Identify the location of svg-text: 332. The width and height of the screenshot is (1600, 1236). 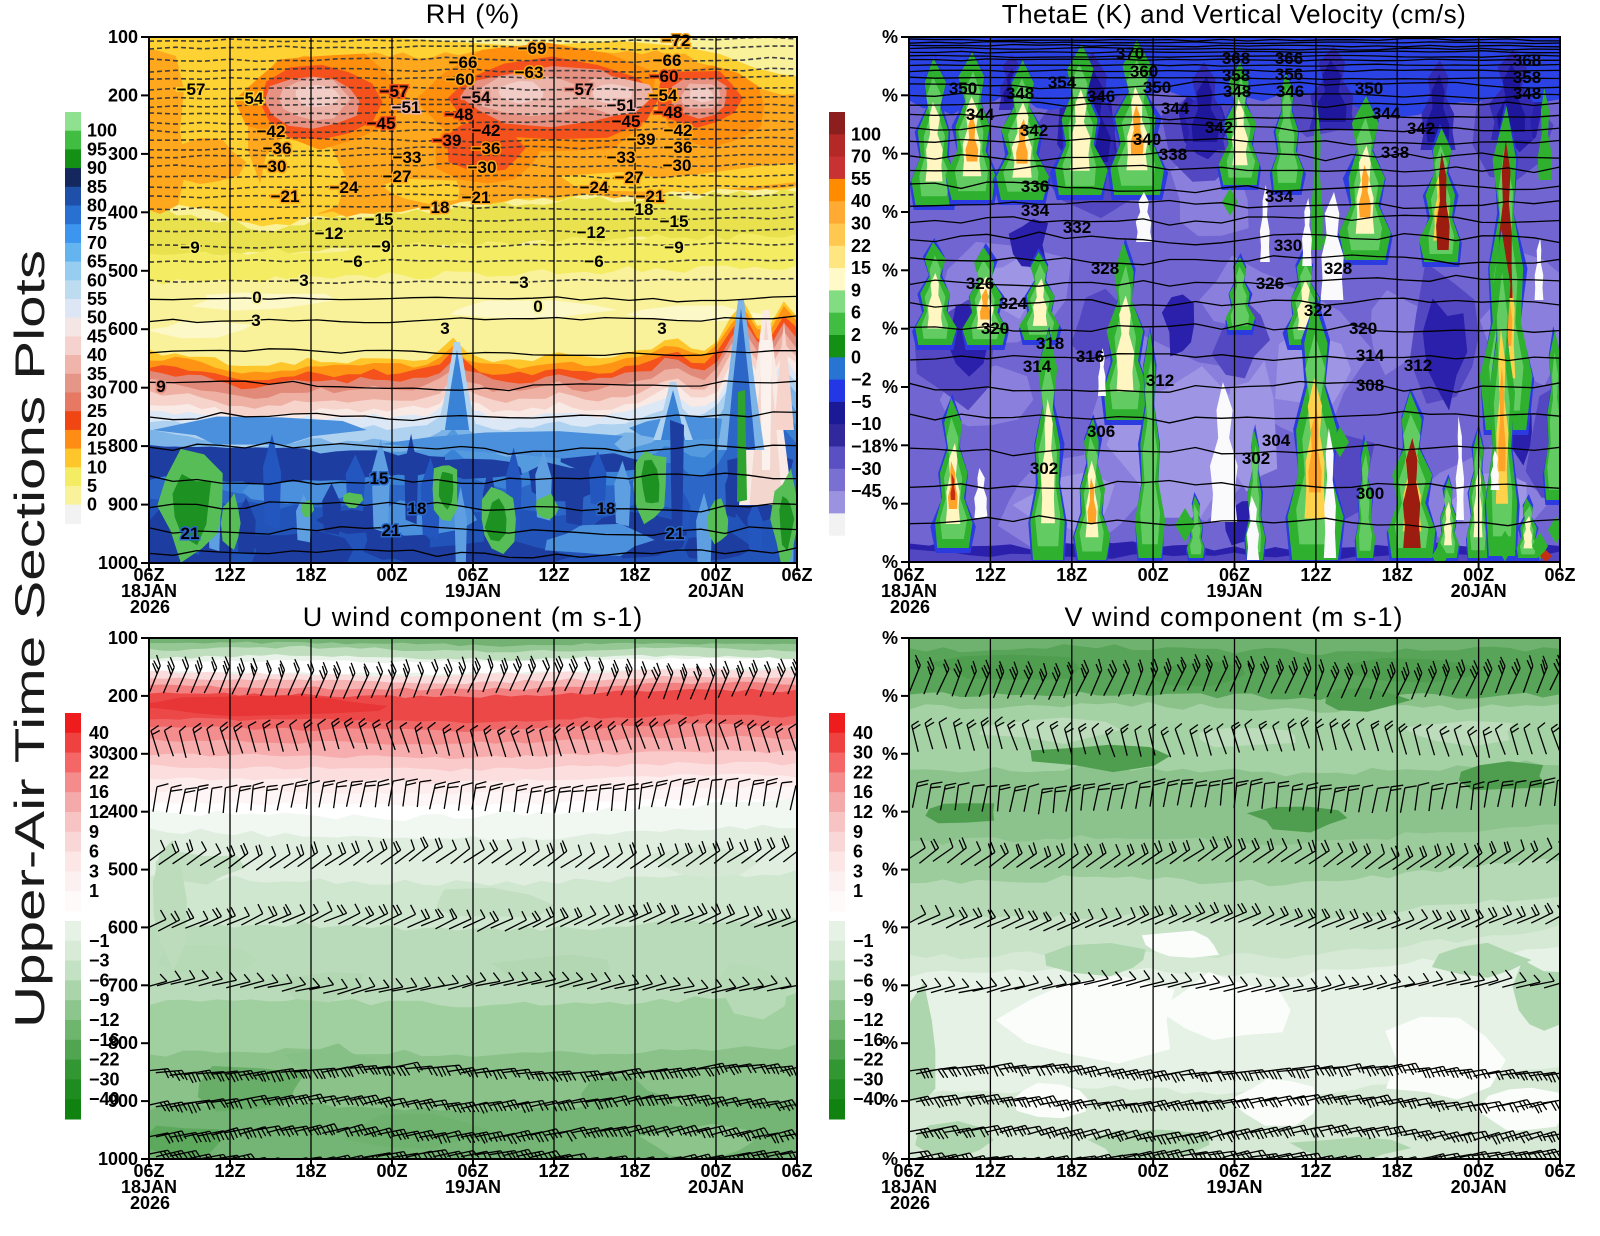
(1077, 227).